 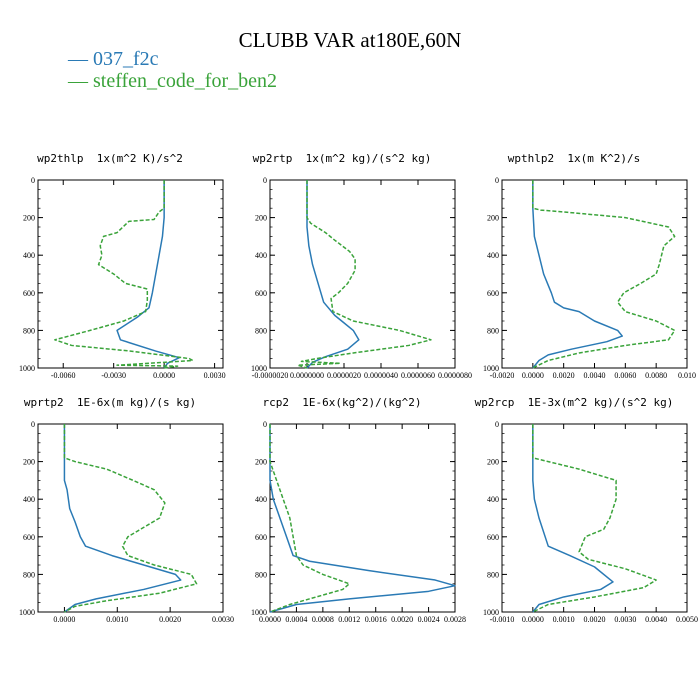 What do you see at coordinates (113, 375) in the screenshot?
I see `x-tick-label: -0.0030` at bounding box center [113, 375].